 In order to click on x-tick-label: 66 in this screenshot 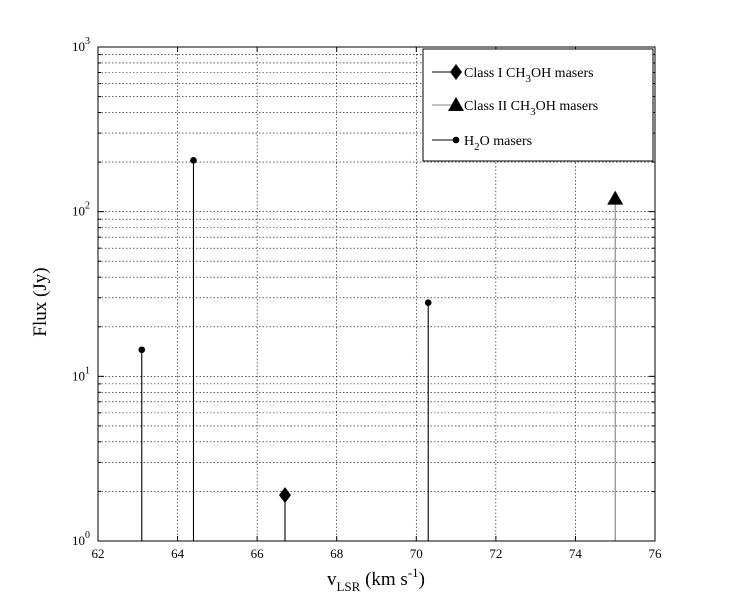, I will do `click(258, 553)`.